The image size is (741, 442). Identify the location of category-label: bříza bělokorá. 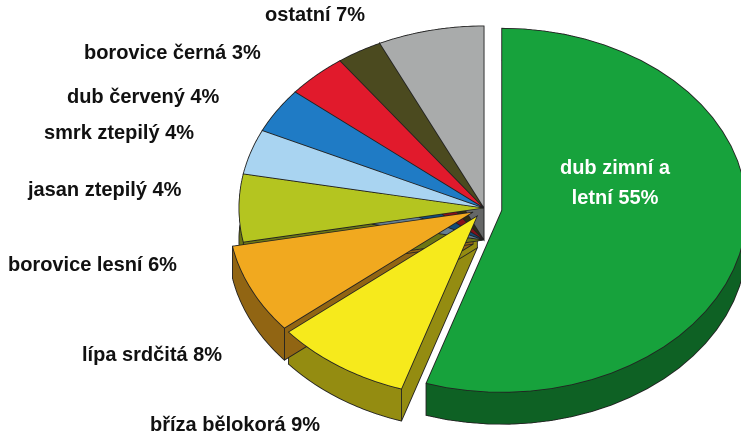
(218, 425).